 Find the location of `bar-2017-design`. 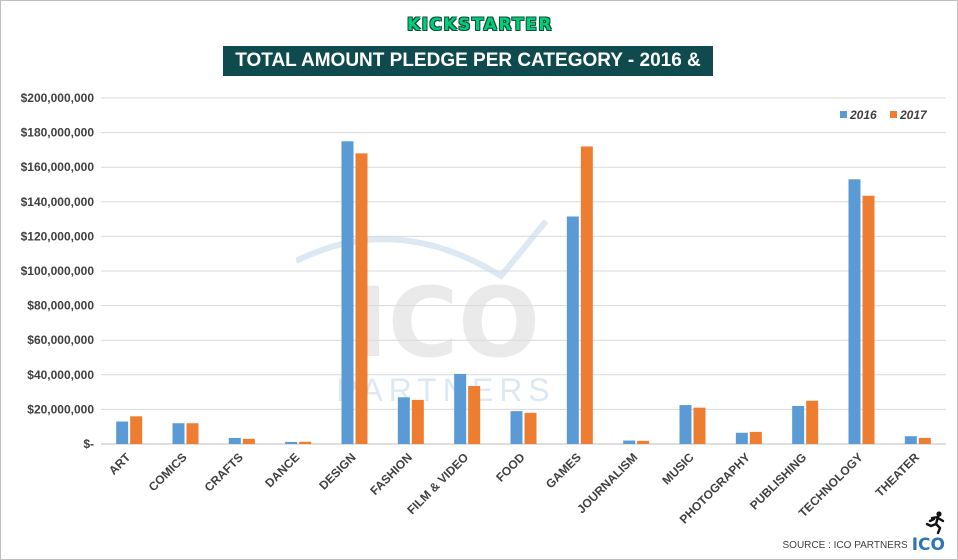

bar-2017-design is located at coordinates (361, 299).